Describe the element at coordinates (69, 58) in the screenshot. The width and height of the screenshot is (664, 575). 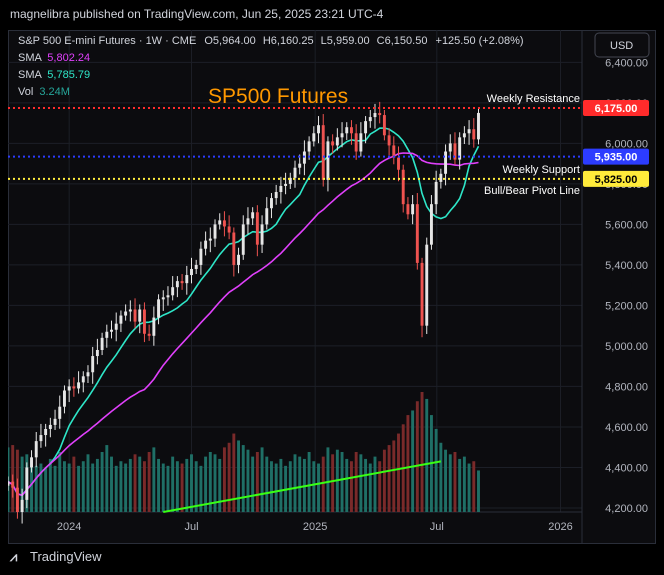
I see `sma-1-value: 5,802.24` at that location.